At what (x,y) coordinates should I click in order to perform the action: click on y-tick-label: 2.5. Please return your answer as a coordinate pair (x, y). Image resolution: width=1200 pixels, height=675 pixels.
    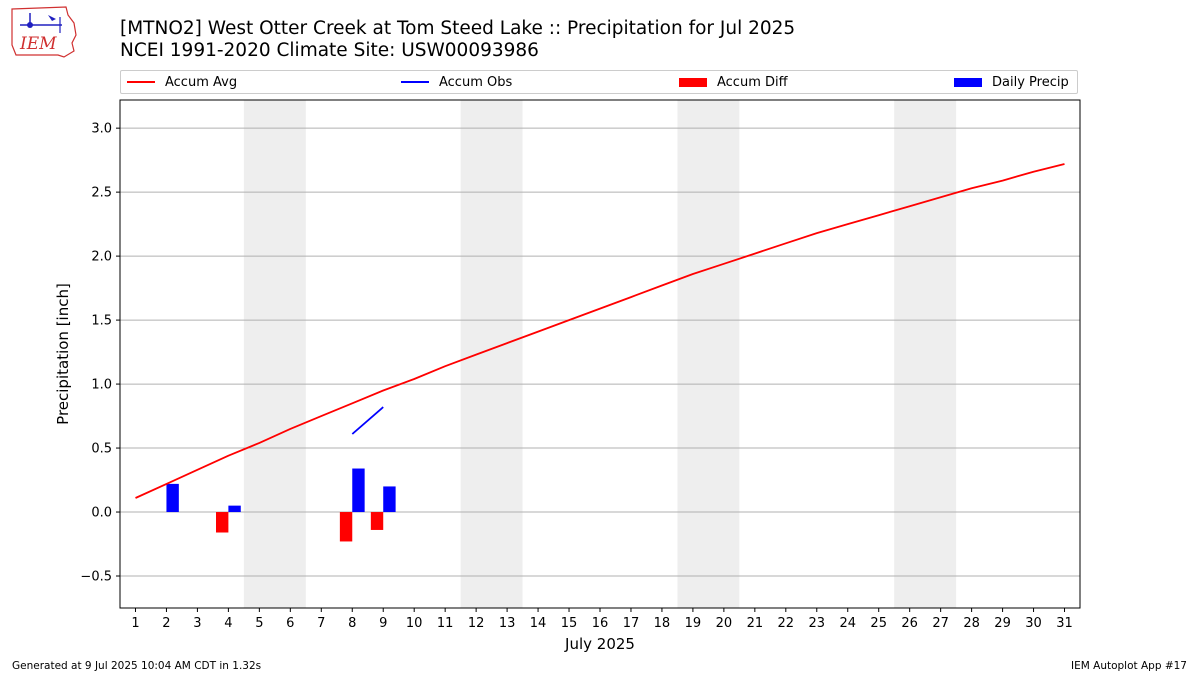
    Looking at the image, I should click on (101, 193).